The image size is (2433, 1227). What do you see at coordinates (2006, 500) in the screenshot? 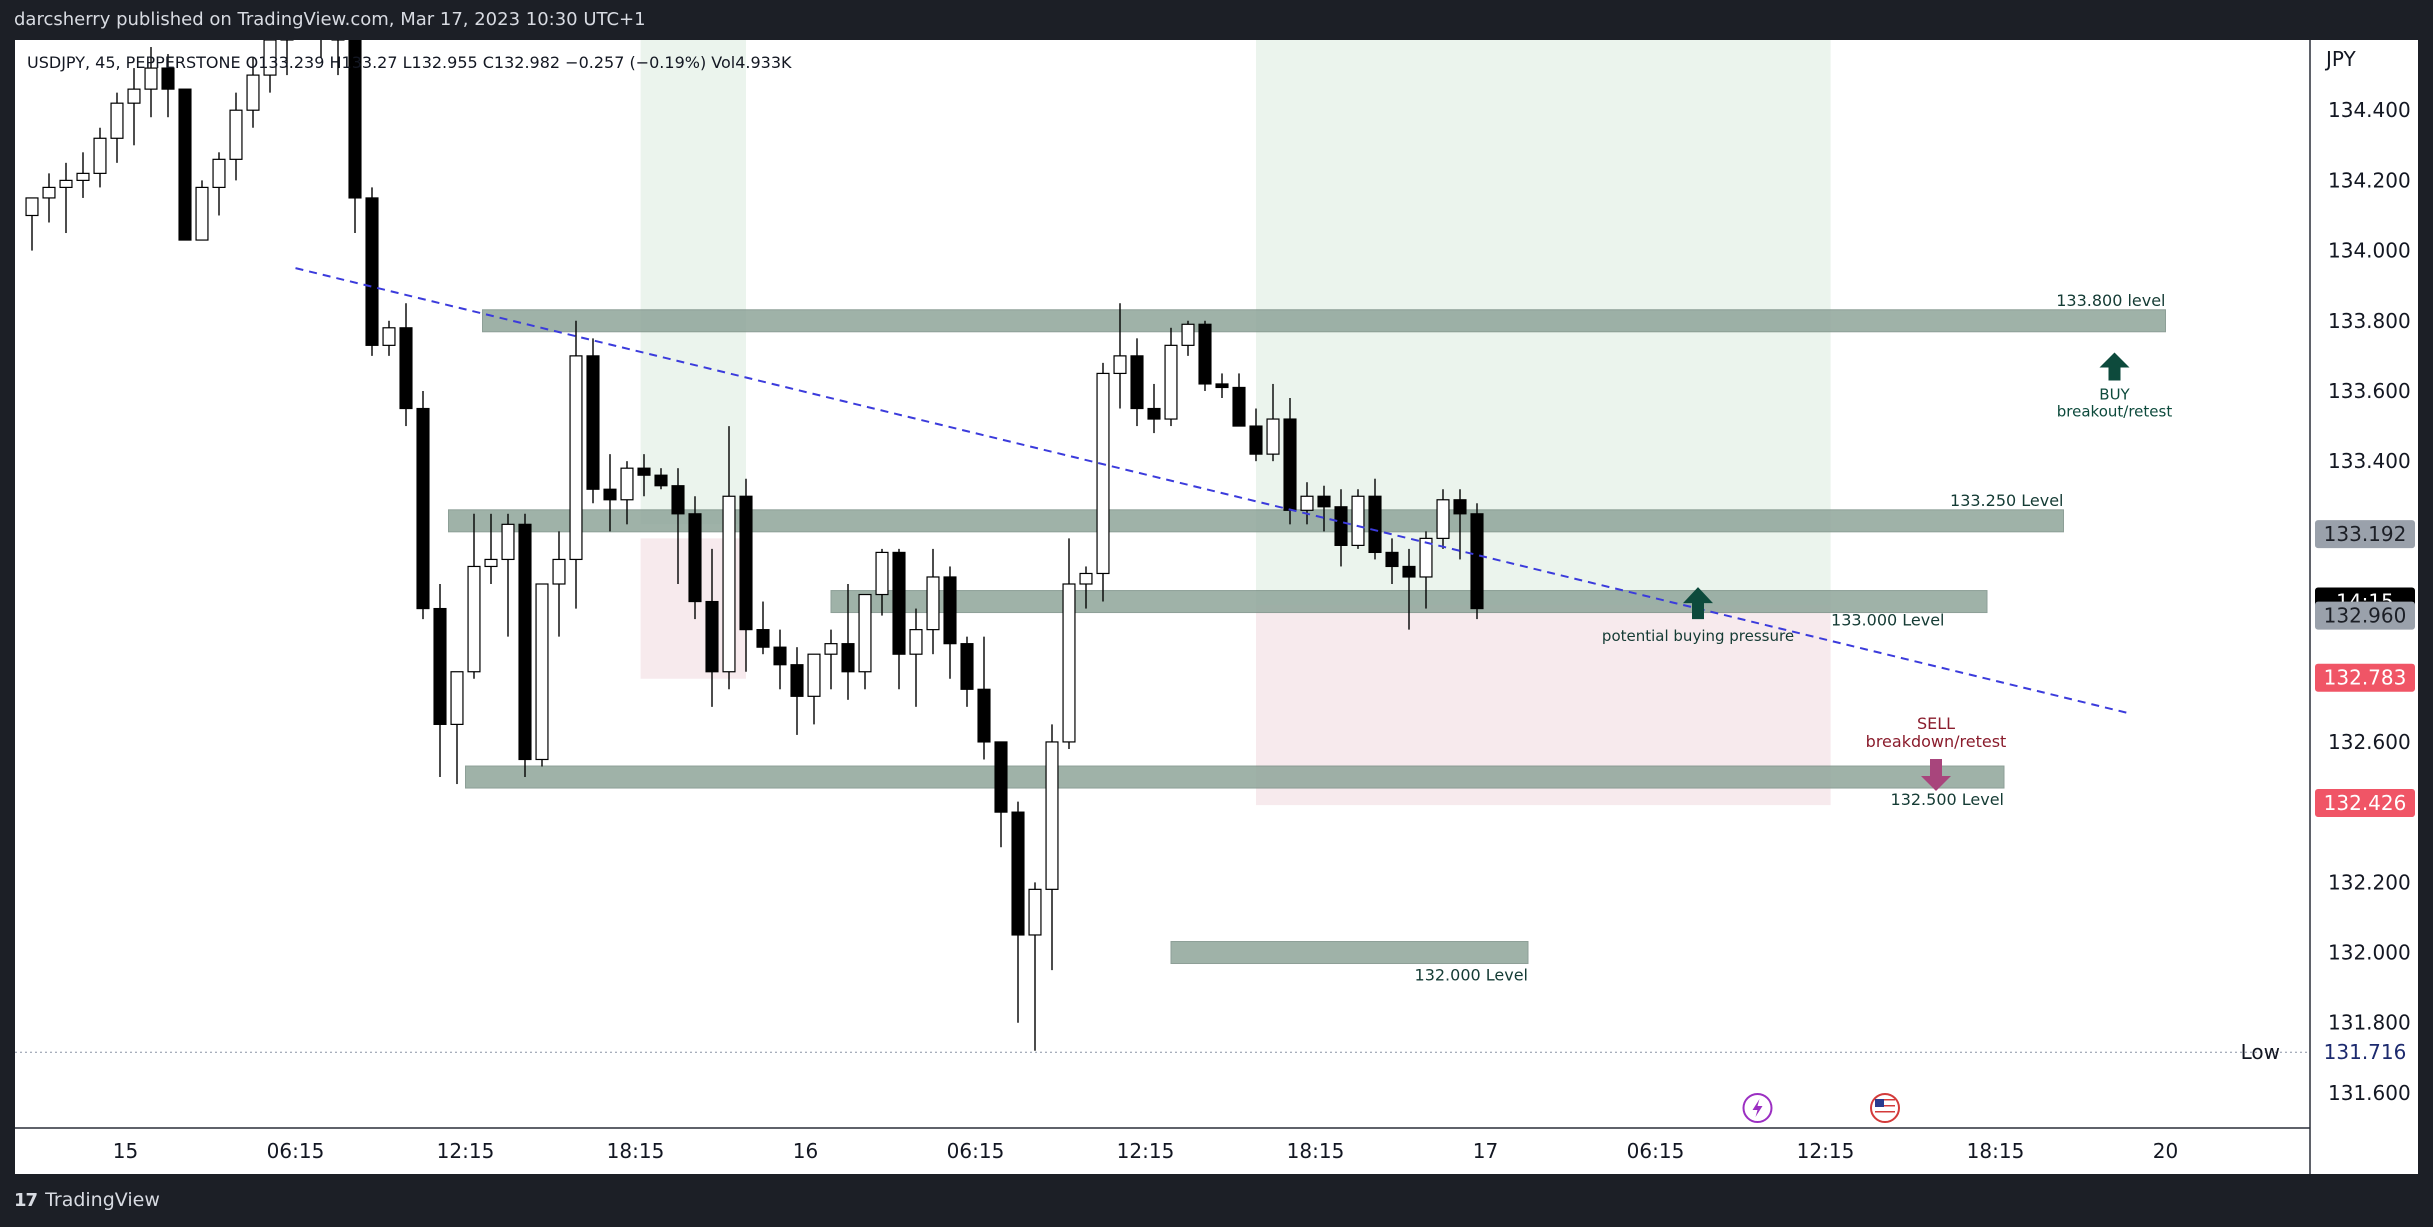
I see `level-label-1: 133.250 Level` at bounding box center [2006, 500].